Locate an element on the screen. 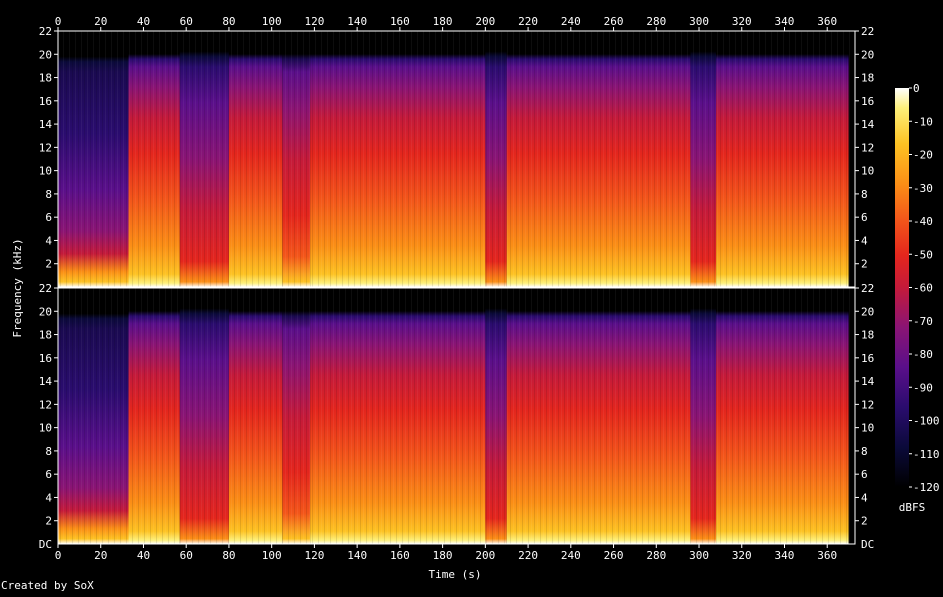 The height and width of the screenshot is (597, 943). colorbar-tick-label: -40 is located at coordinates (923, 221).